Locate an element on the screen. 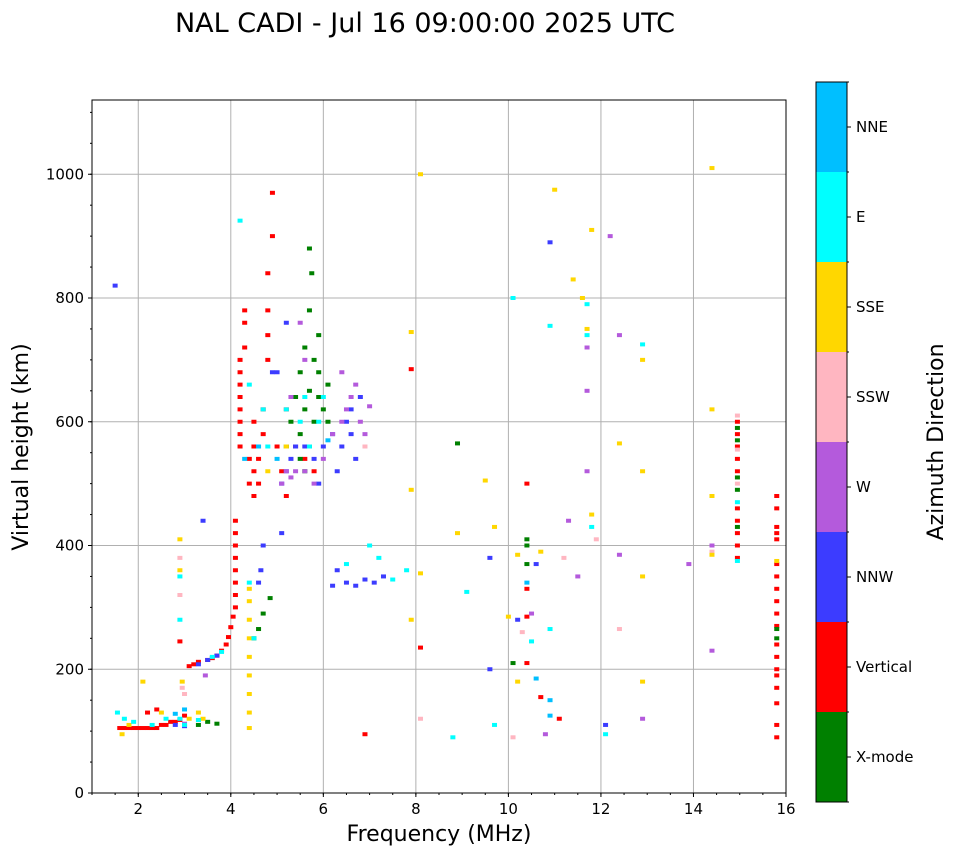 Image resolution: width=958 pixels, height=857 pixels. colorbar-tick-label: NNW is located at coordinates (874, 577).